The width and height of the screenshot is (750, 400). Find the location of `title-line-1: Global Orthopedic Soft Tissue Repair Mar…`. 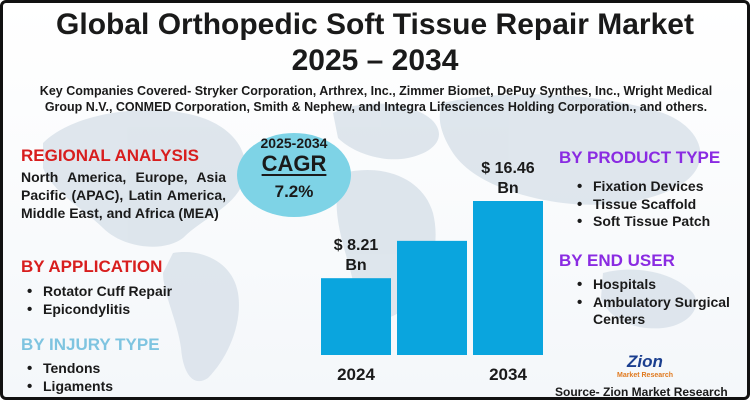

title-line-1: Global Orthopedic Soft Tissue Repair Mar… is located at coordinates (375, 24).